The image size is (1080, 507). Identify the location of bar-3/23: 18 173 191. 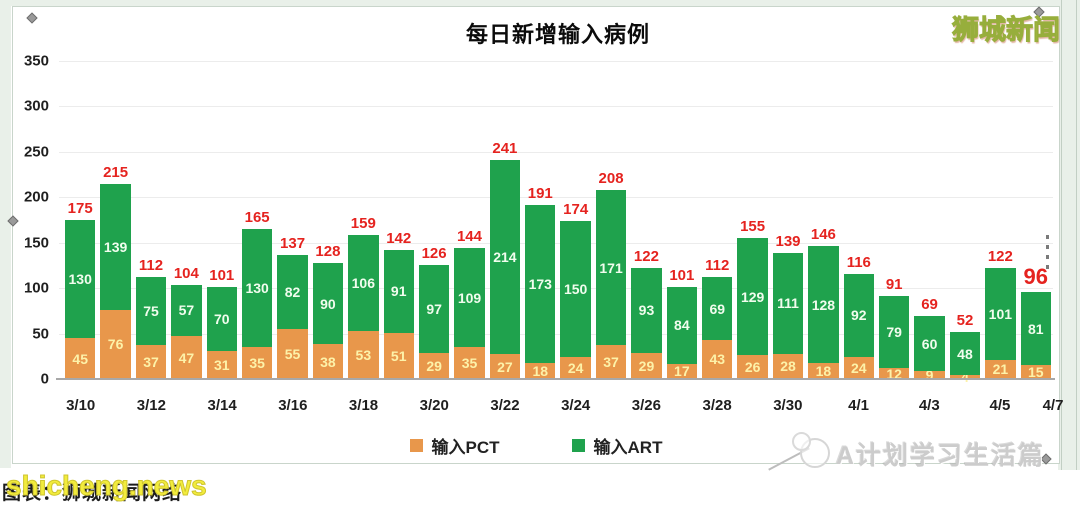
(540, 220).